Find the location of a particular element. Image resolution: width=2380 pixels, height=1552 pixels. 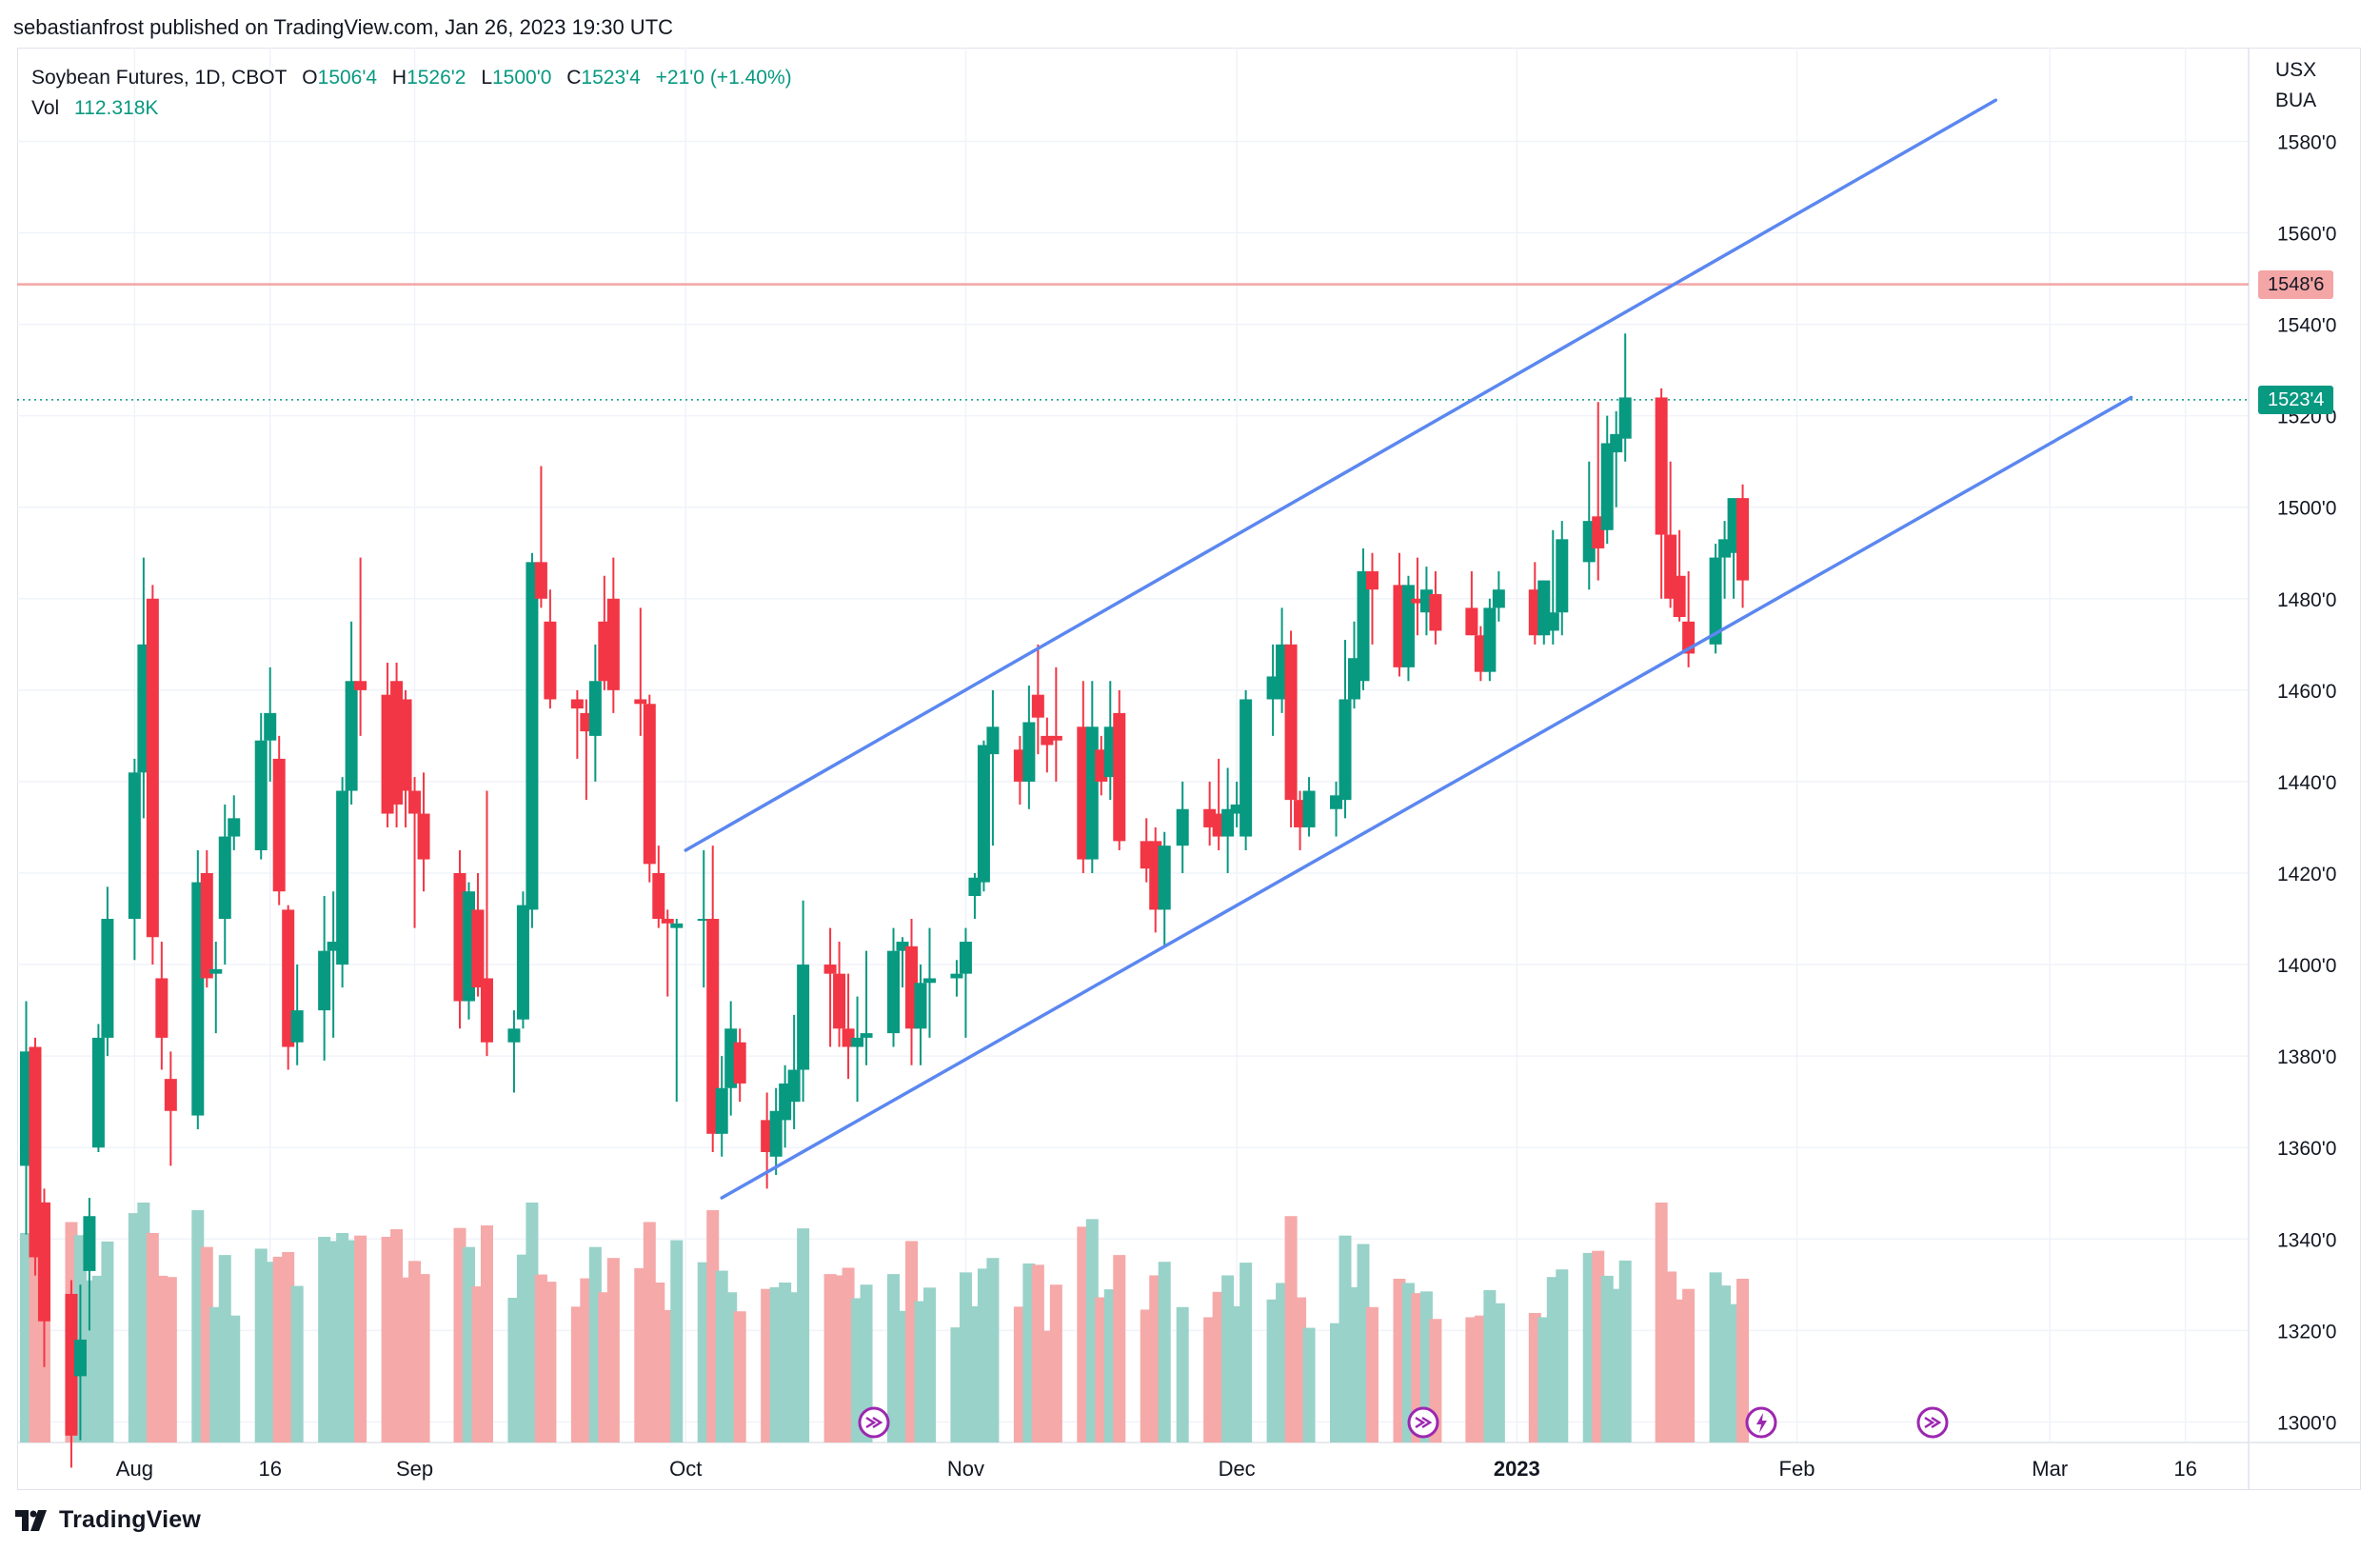

time-axis: Aug 16 Sep Oct Nov Dec 2023 Feb Mar 16 is located at coordinates (1156, 1469).